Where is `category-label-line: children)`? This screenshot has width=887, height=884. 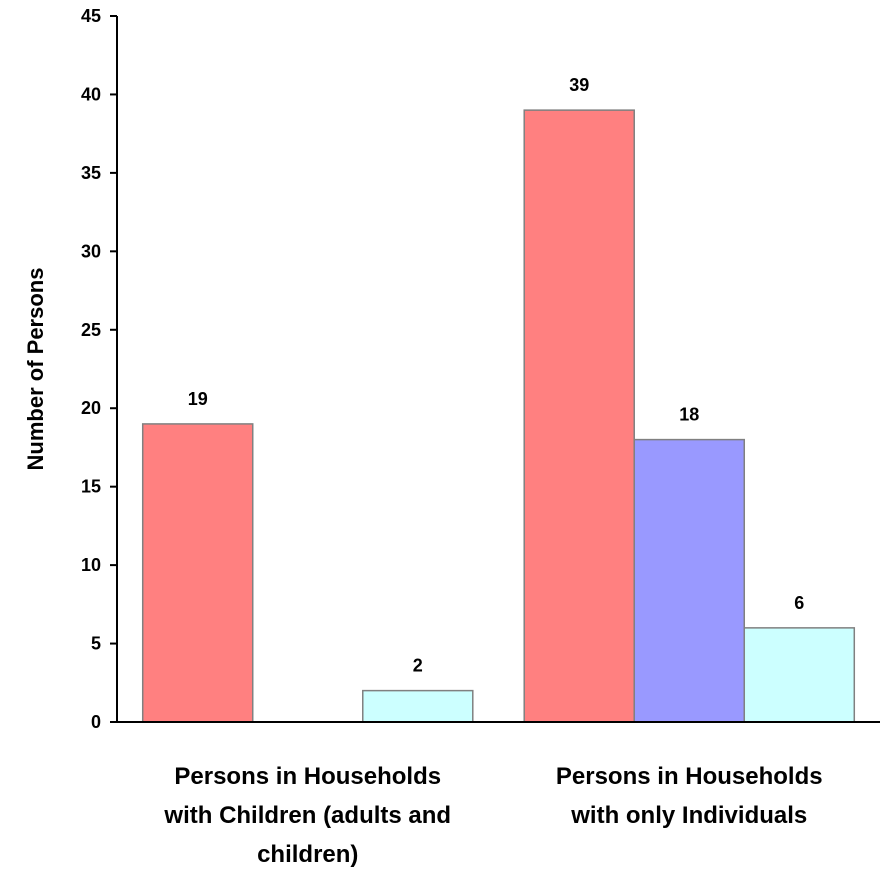
category-label-line: children) is located at coordinates (307, 854).